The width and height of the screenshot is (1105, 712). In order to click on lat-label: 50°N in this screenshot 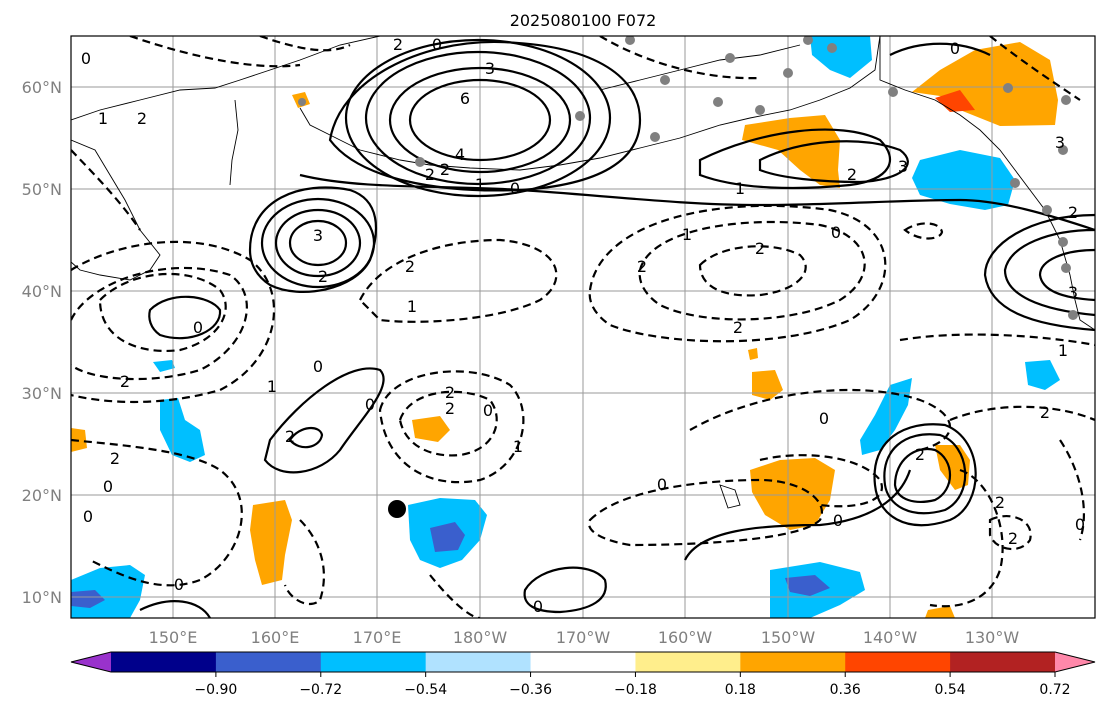, I will do `click(42, 189)`.